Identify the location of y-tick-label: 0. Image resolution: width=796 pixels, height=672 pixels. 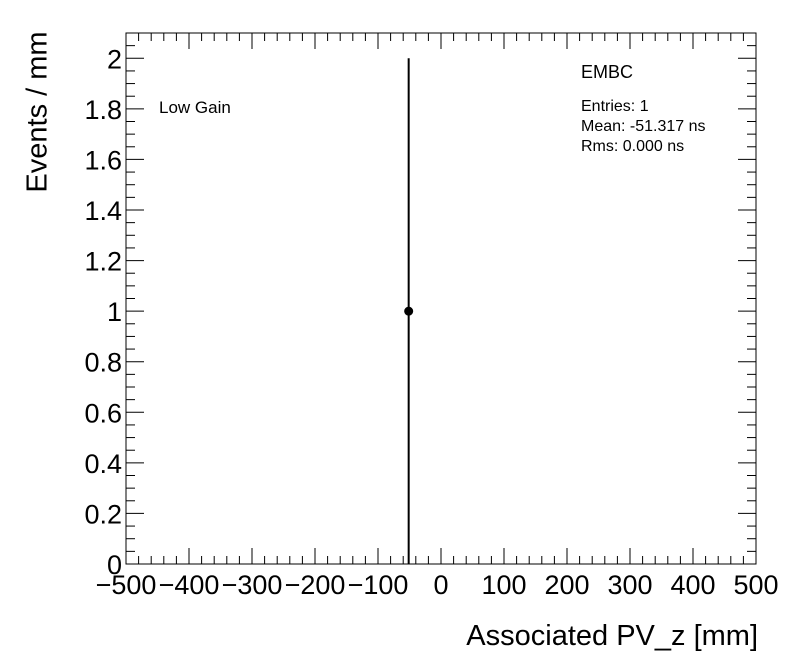
(114, 565).